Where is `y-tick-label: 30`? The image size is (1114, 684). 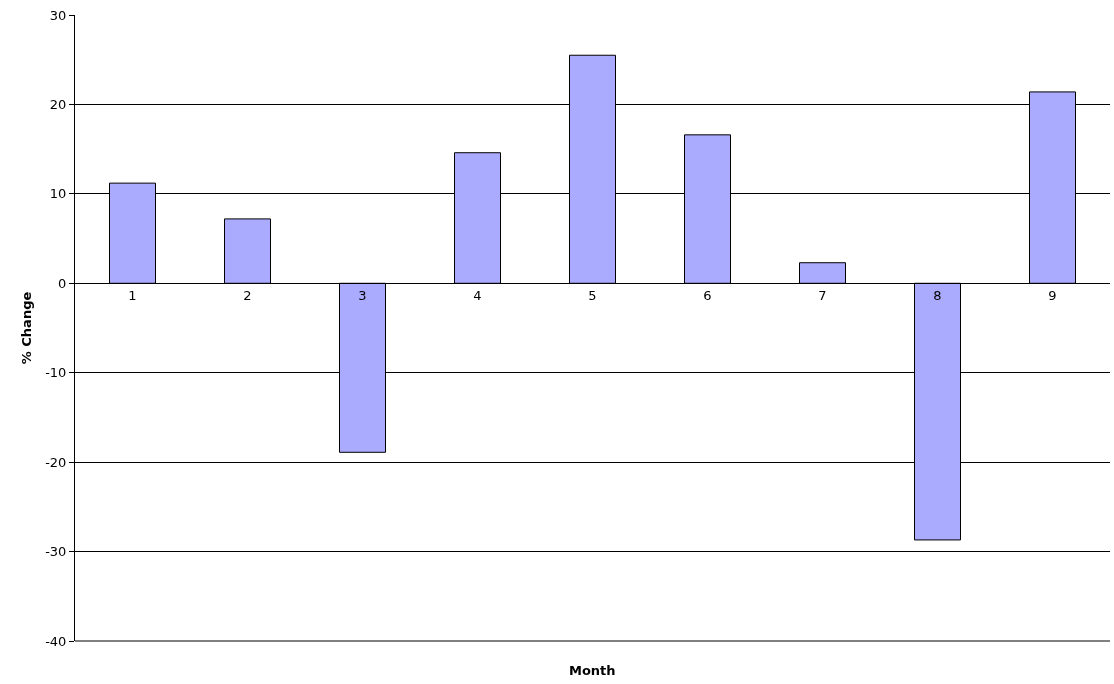 y-tick-label: 30 is located at coordinates (58, 15).